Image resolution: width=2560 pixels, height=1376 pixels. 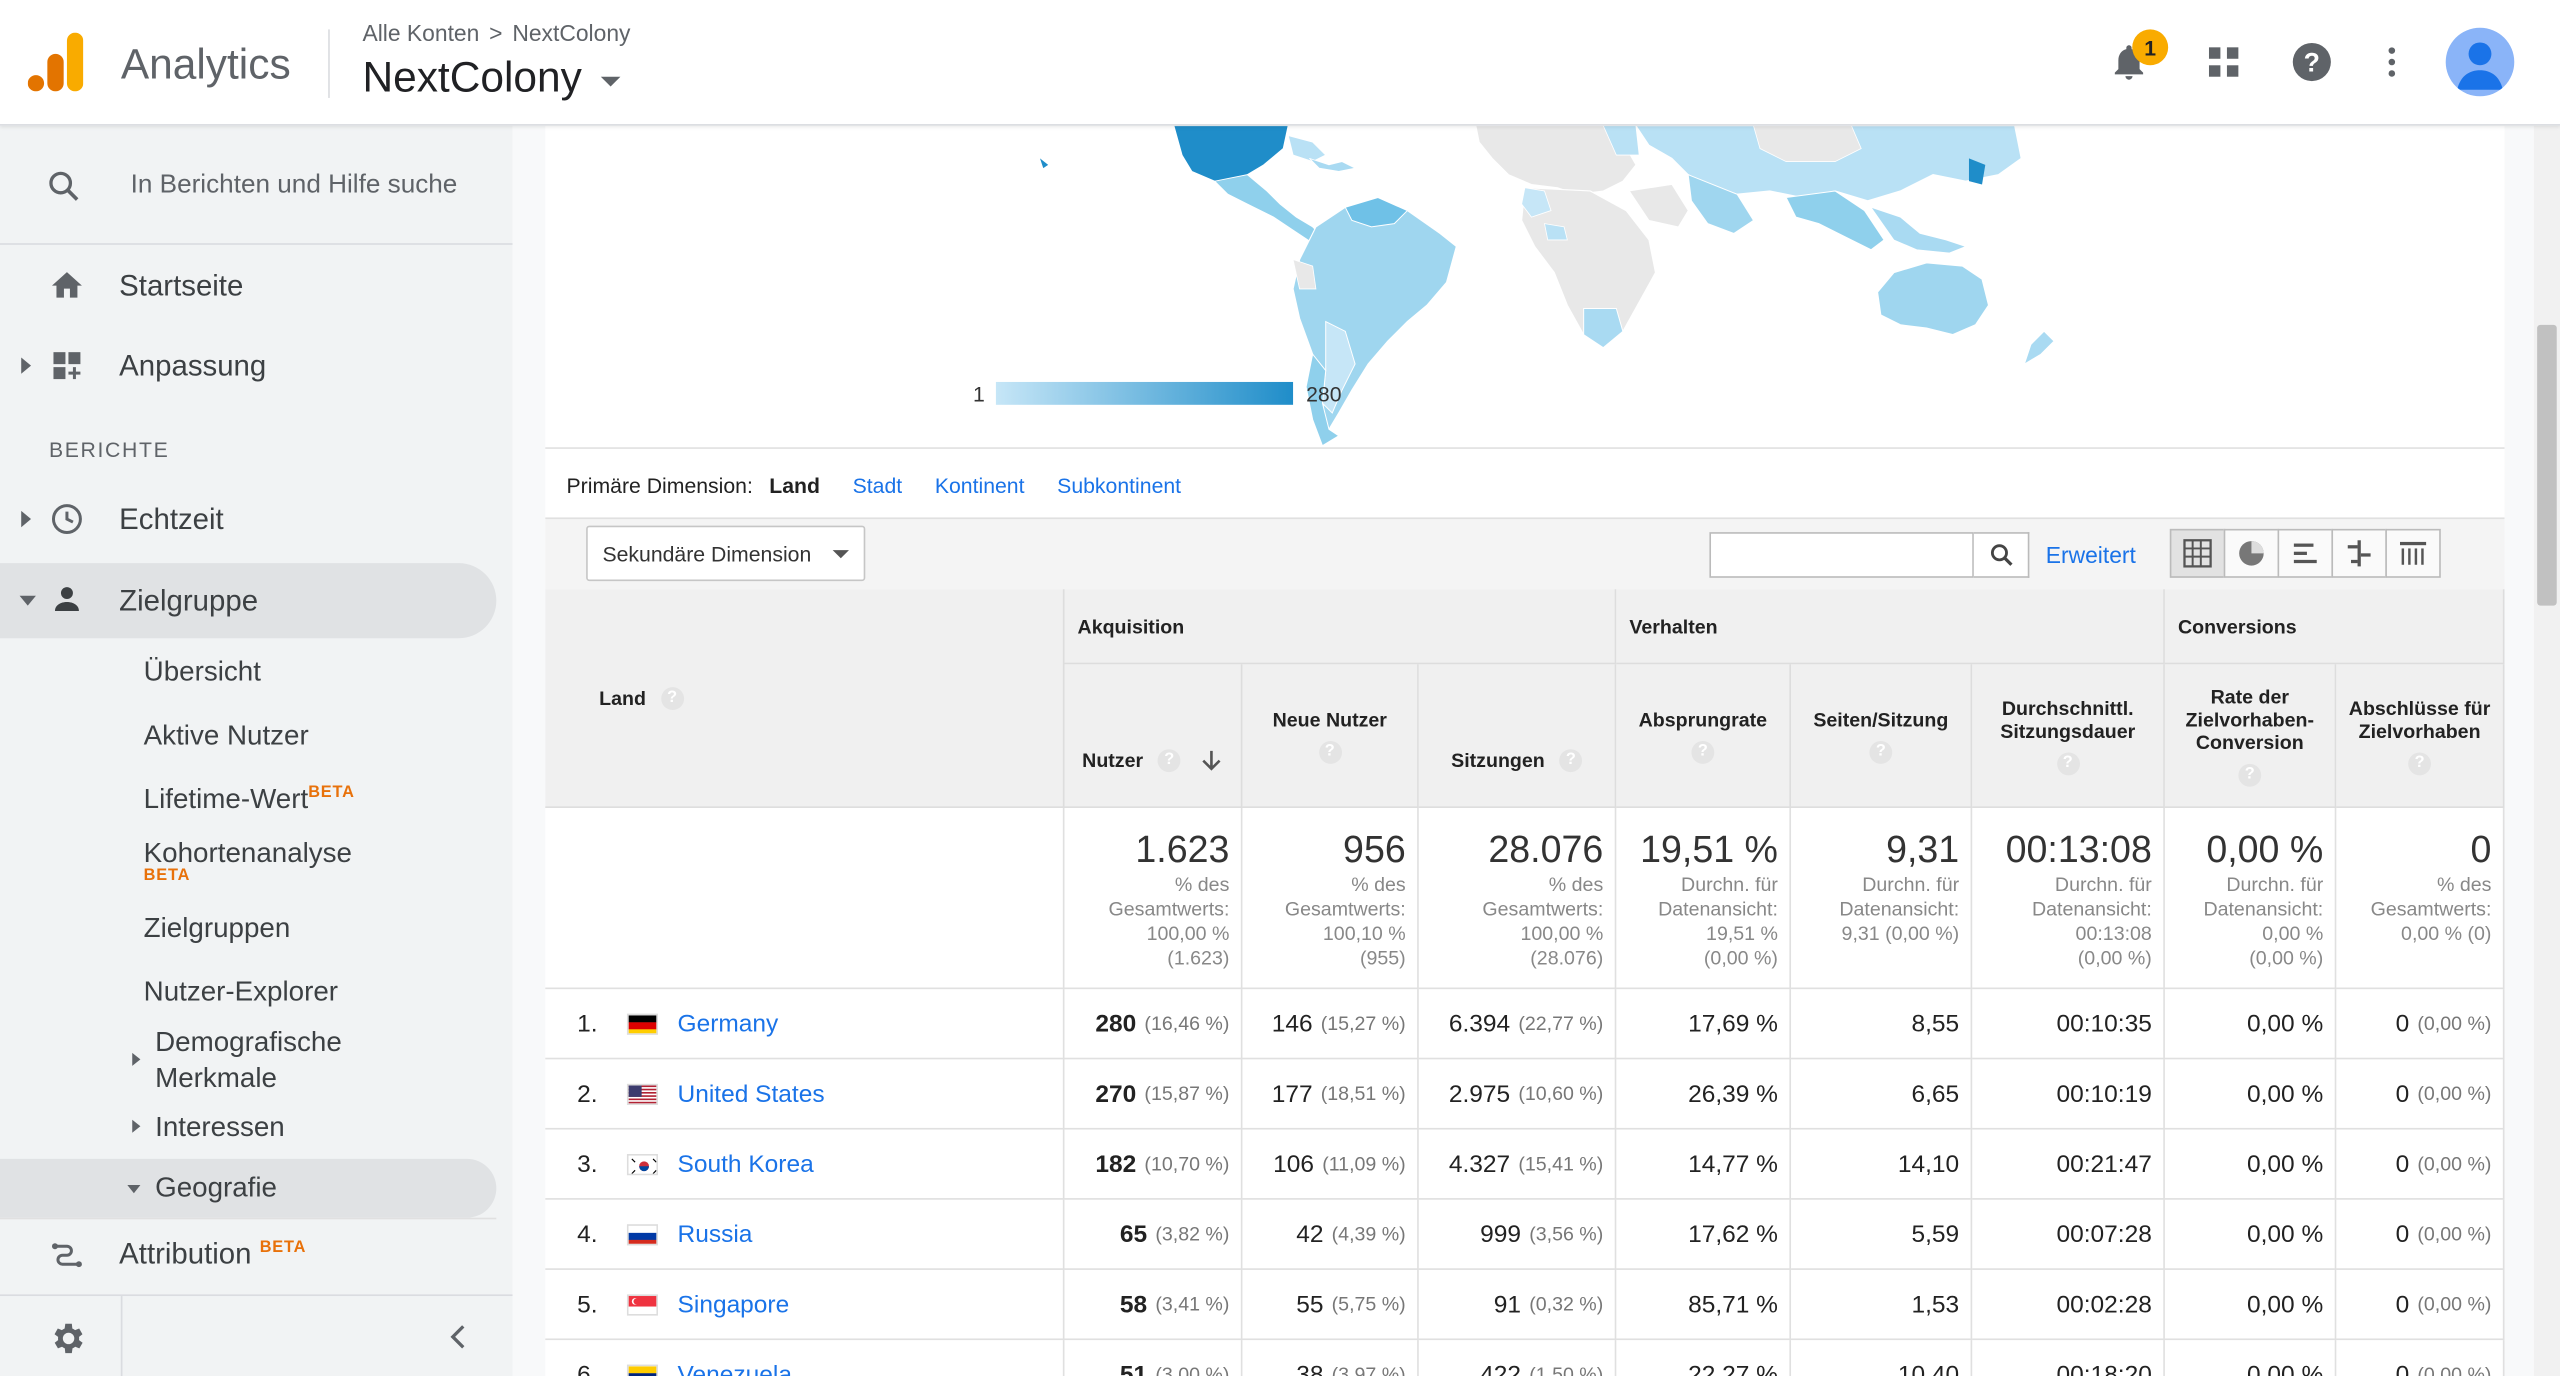 What do you see at coordinates (2480, 62) in the screenshot?
I see `account-avatar` at bounding box center [2480, 62].